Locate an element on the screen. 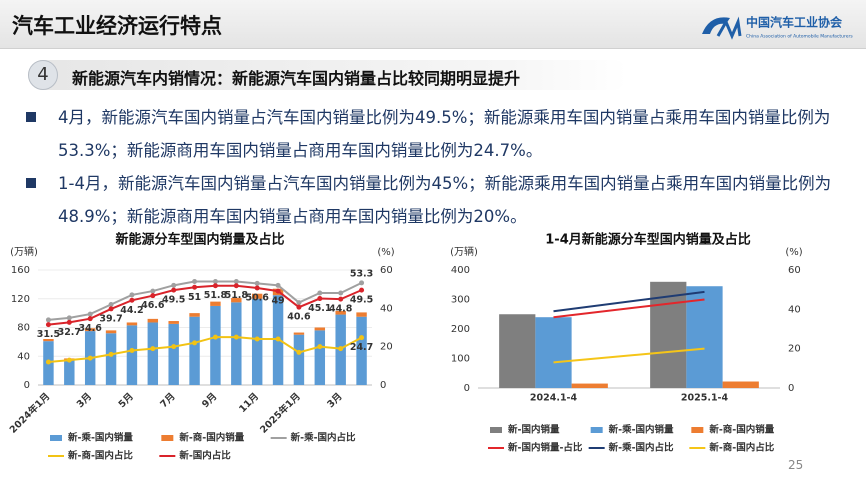  data-label: 50.6 is located at coordinates (257, 298).